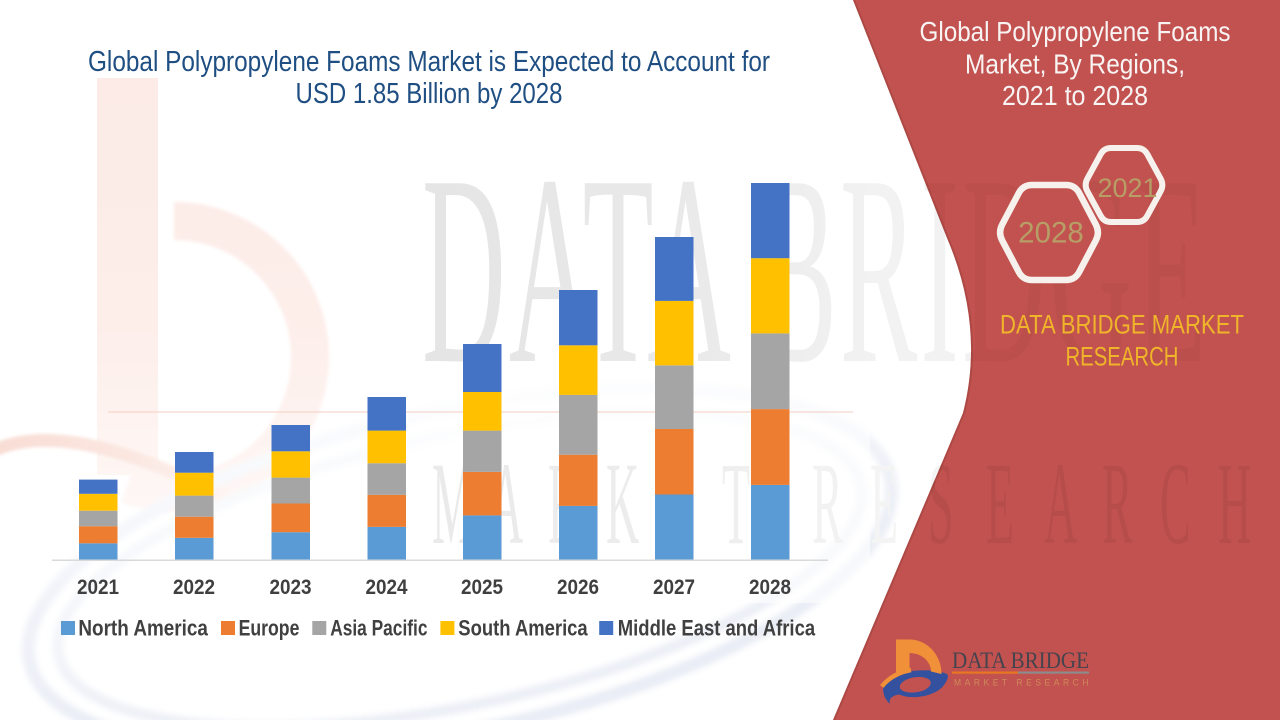 The width and height of the screenshot is (1280, 720). Describe the element at coordinates (1075, 95) in the screenshot. I see `svg-text: 2021 to 2028` at that location.